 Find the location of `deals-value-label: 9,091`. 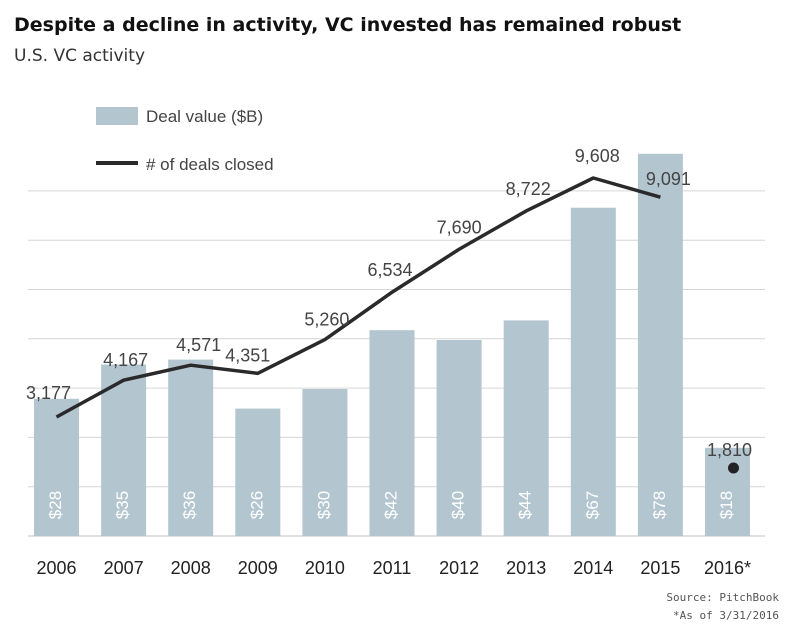

deals-value-label: 9,091 is located at coordinates (668, 179).